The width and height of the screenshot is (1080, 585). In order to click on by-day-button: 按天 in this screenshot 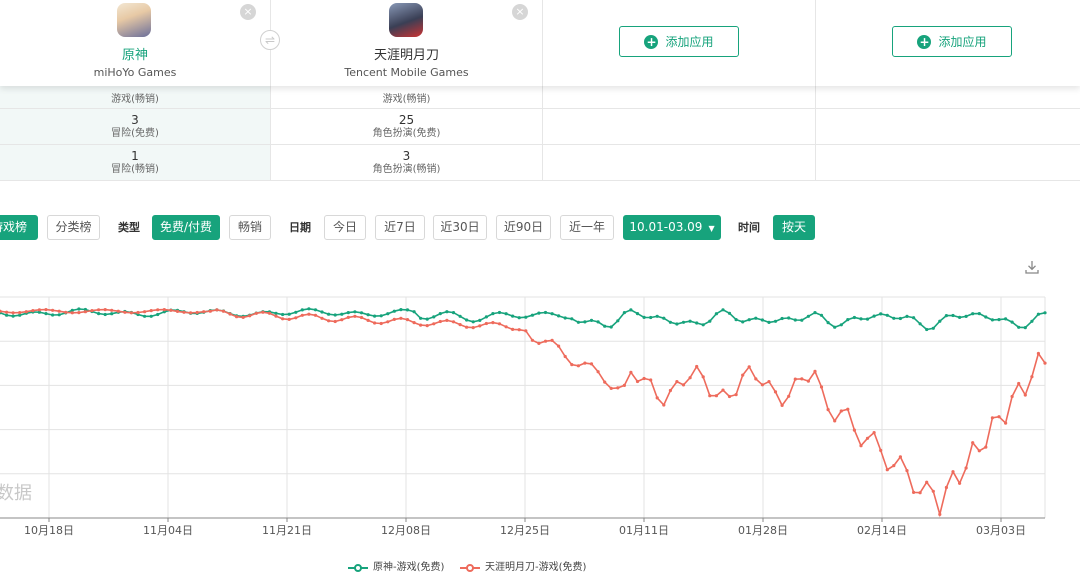, I will do `click(794, 227)`.